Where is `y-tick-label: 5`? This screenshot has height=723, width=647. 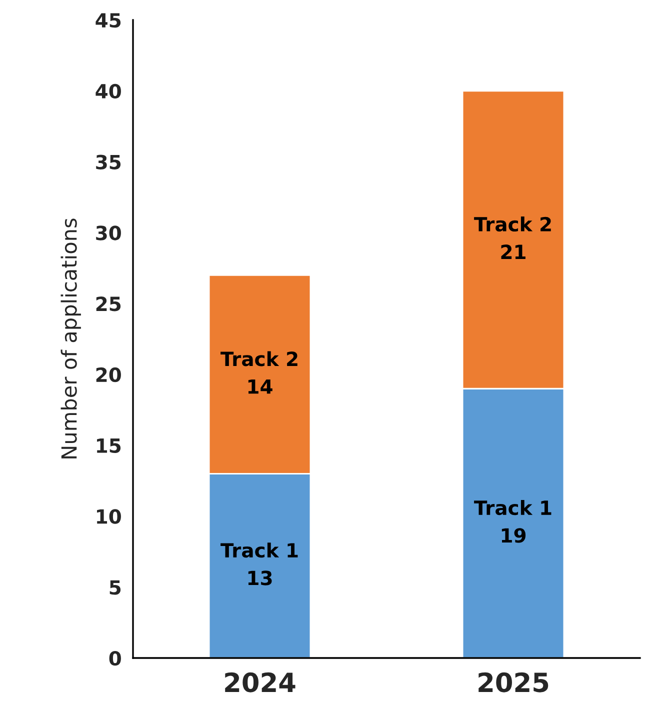
y-tick-label: 5 is located at coordinates (115, 587).